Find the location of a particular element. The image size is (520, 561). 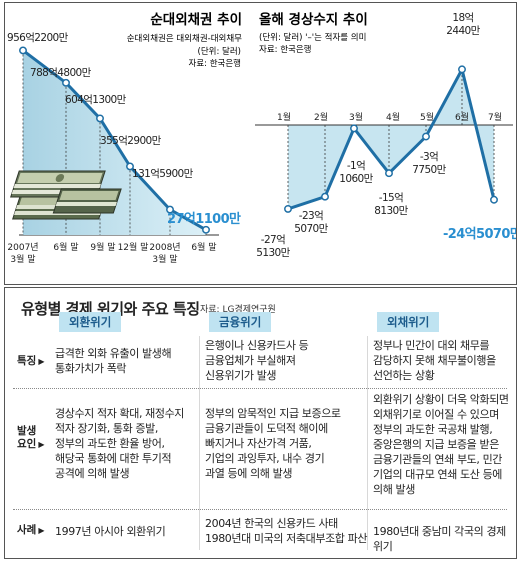

right-x-tick-label: 5월 is located at coordinates (427, 117).